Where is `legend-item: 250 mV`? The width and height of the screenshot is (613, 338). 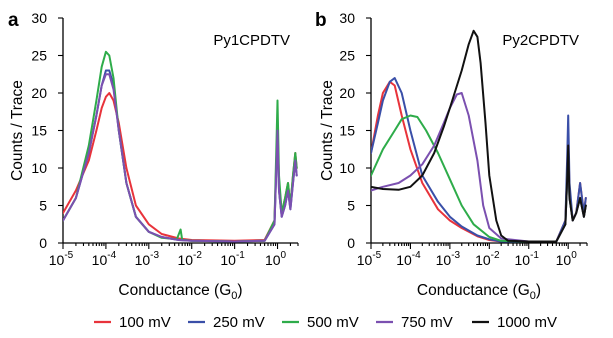
legend-item: 250 mV is located at coordinates (226, 322).